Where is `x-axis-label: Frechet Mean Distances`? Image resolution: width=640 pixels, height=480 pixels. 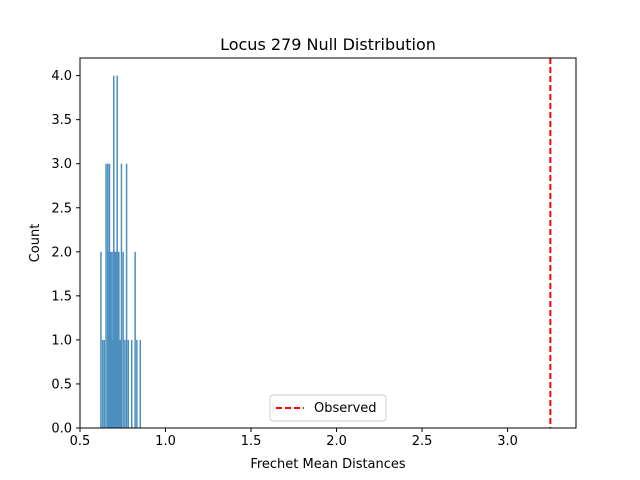 x-axis-label: Frechet Mean Distances is located at coordinates (328, 464).